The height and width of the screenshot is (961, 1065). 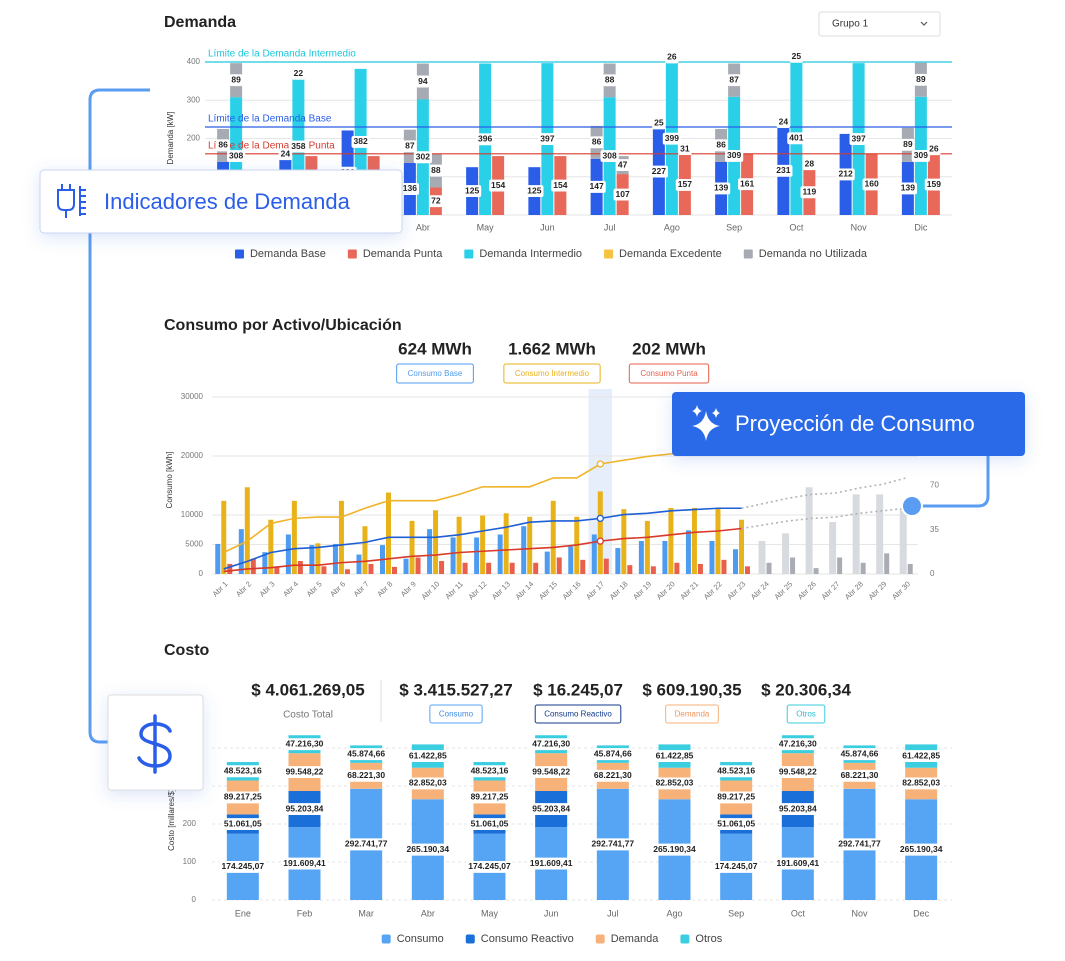 What do you see at coordinates (597, 142) in the screenshot?
I see `value-label-text: 86` at bounding box center [597, 142].